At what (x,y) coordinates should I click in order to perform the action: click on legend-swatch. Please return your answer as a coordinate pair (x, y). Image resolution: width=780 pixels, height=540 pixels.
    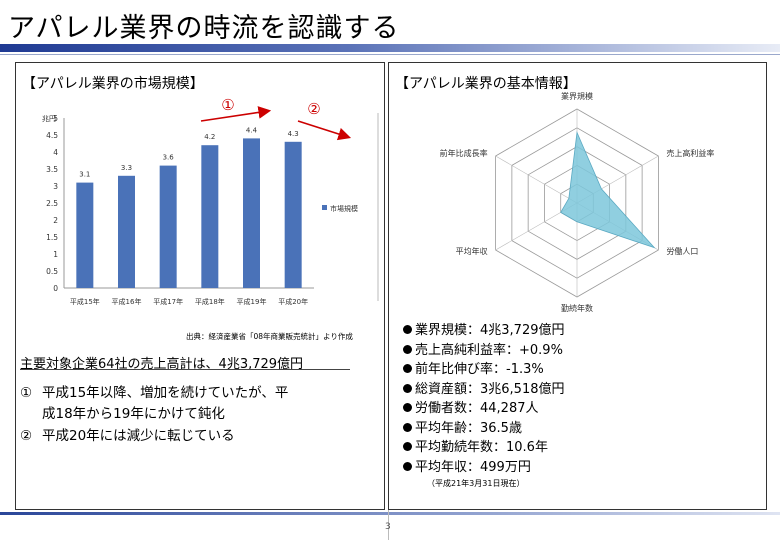
    Looking at the image, I should click on (324, 207).